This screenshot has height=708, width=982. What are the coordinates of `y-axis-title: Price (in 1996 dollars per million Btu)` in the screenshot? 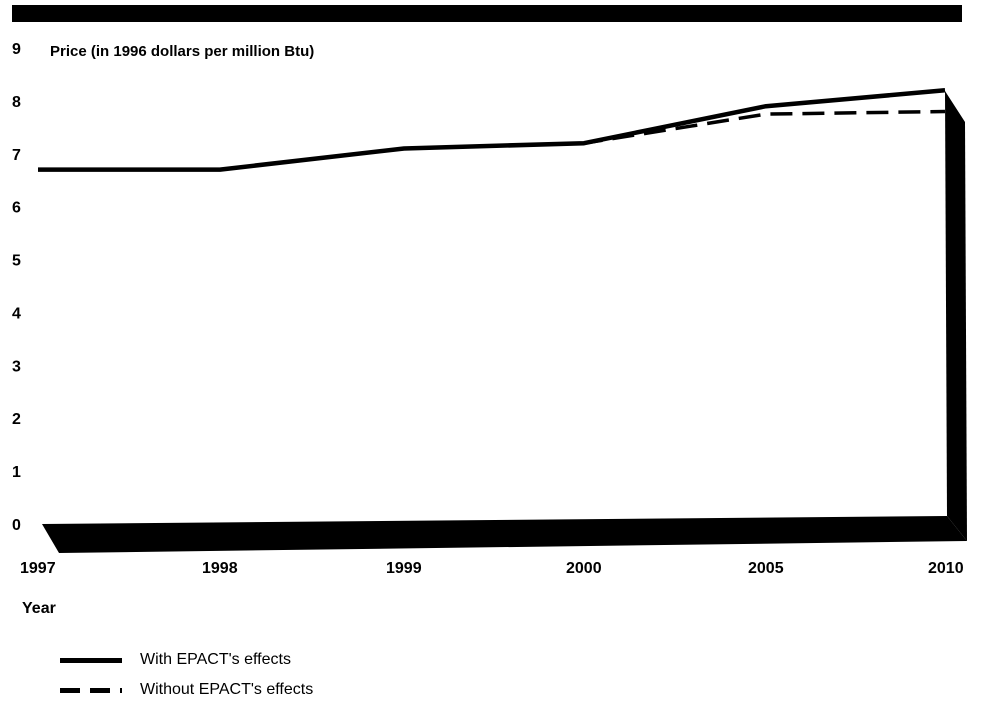 It's located at (182, 51).